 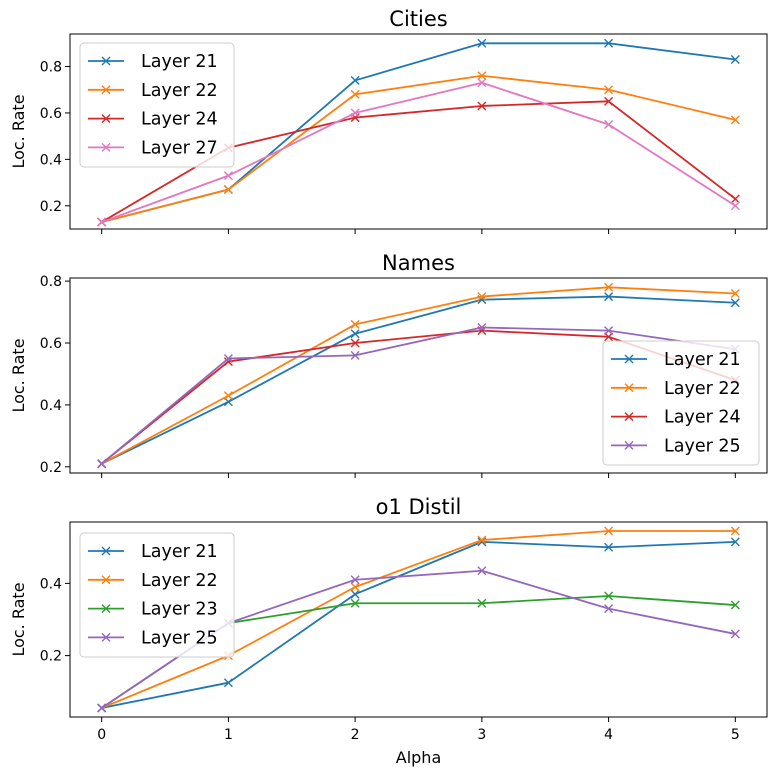 I want to click on legend-label: Layer 23, so click(x=179, y=610).